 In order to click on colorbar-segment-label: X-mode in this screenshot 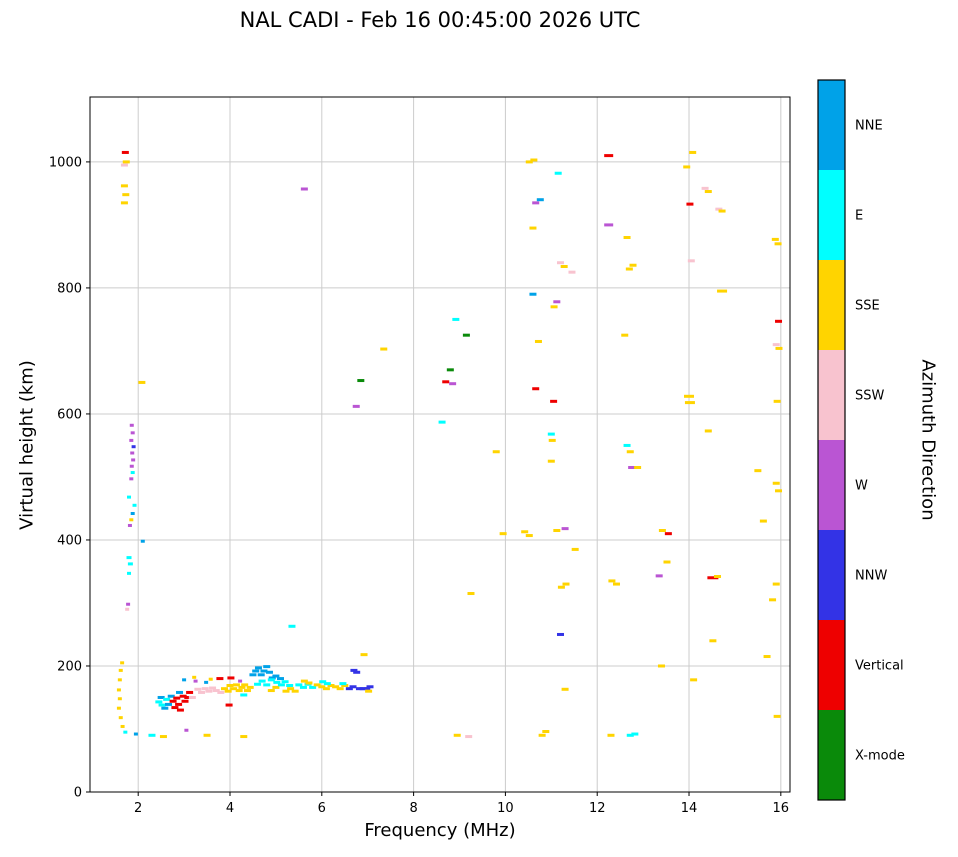, I will do `click(880, 756)`.